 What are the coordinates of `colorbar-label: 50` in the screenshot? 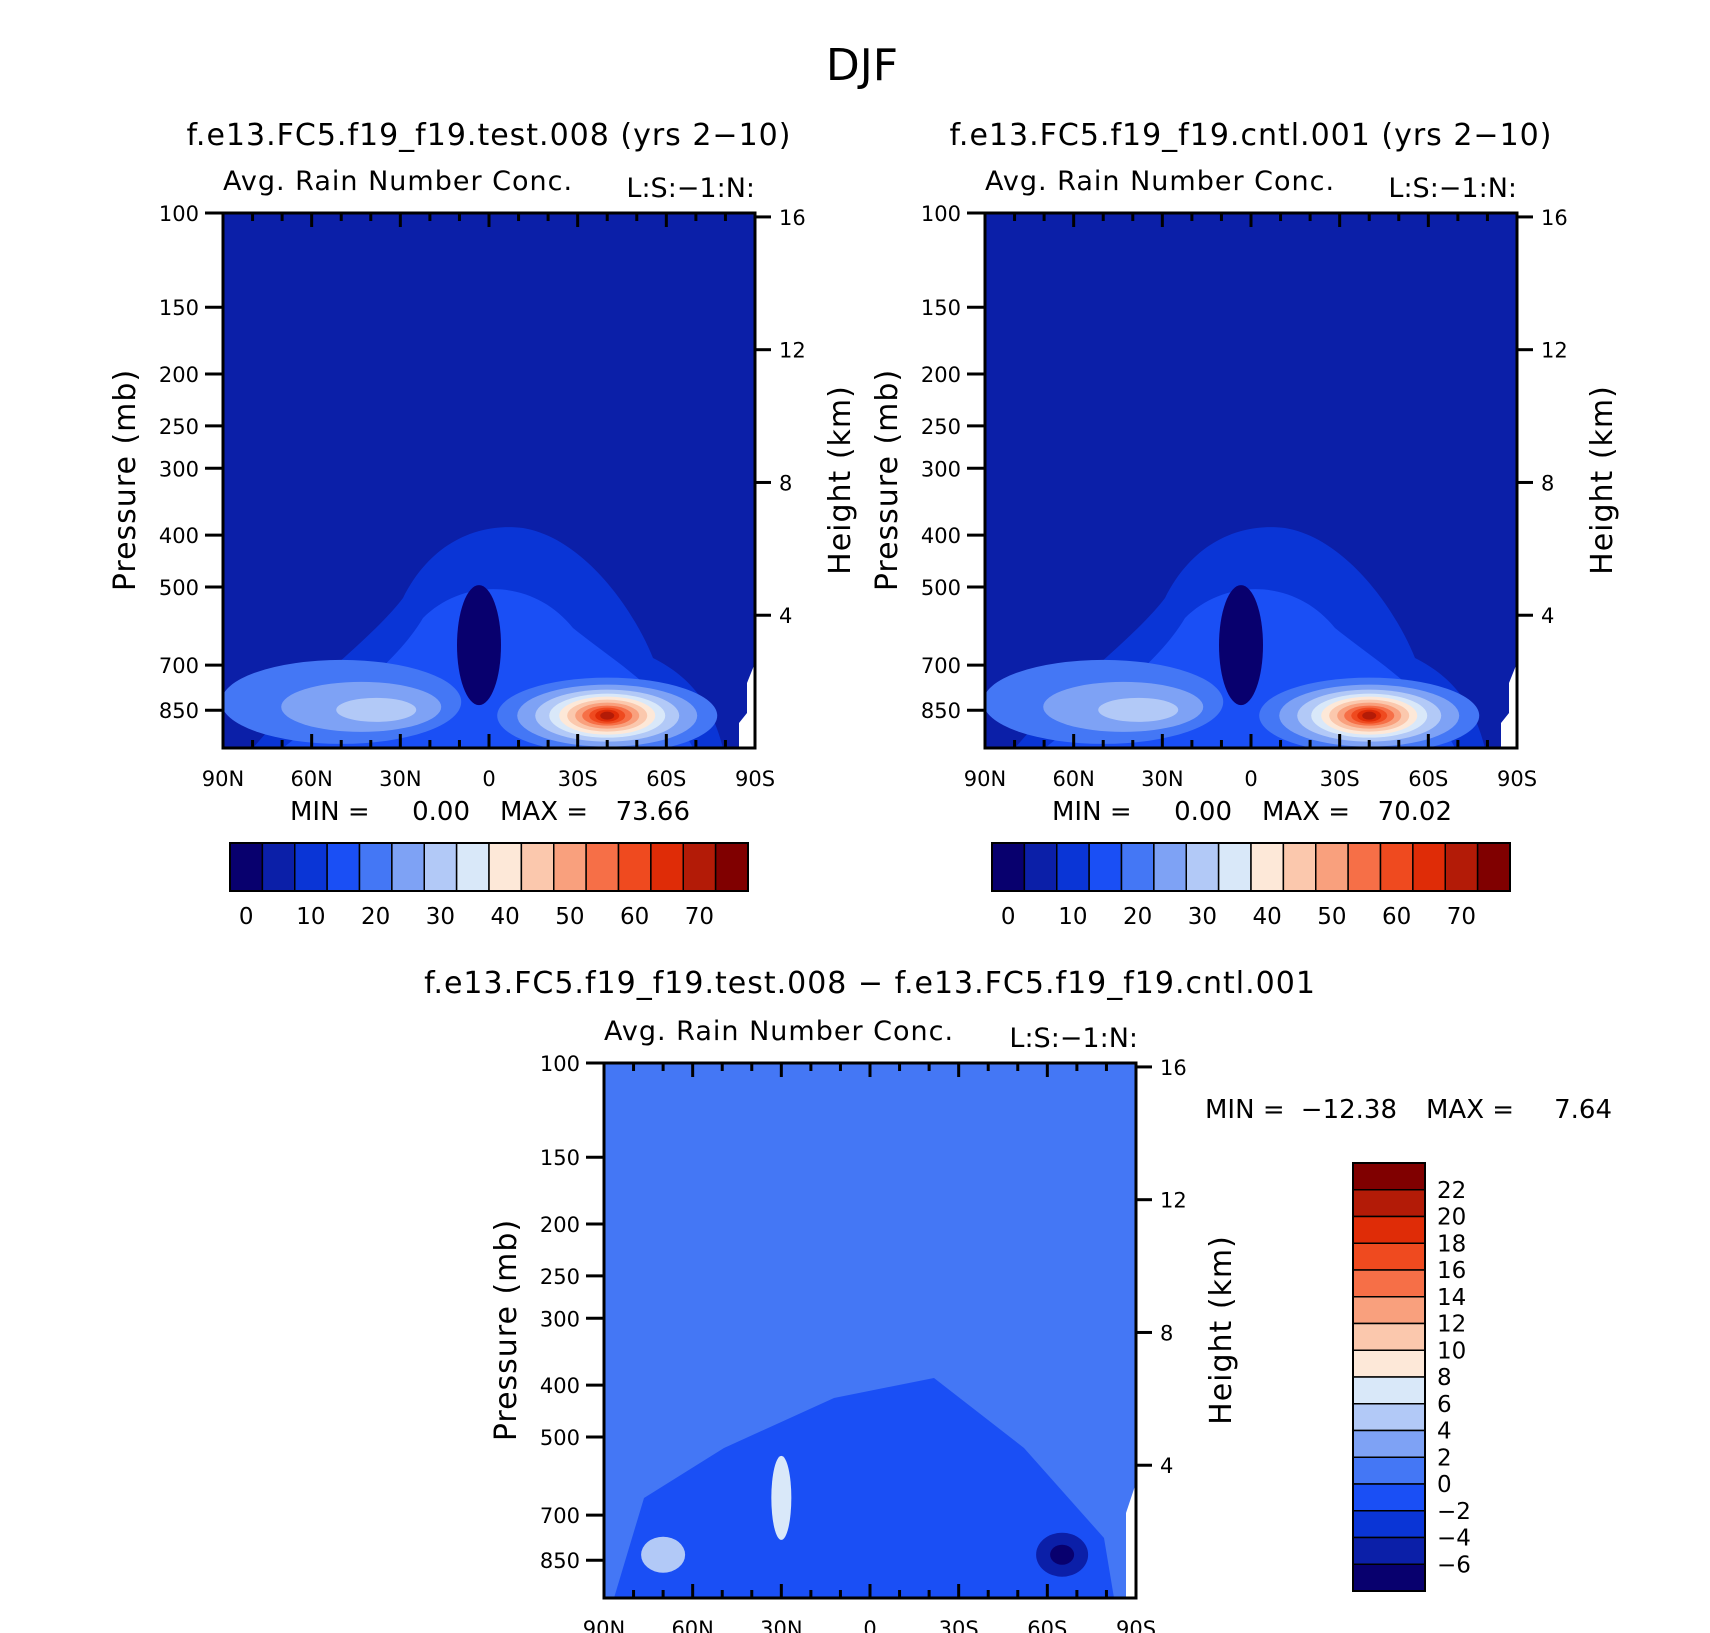 It's located at (569, 917).